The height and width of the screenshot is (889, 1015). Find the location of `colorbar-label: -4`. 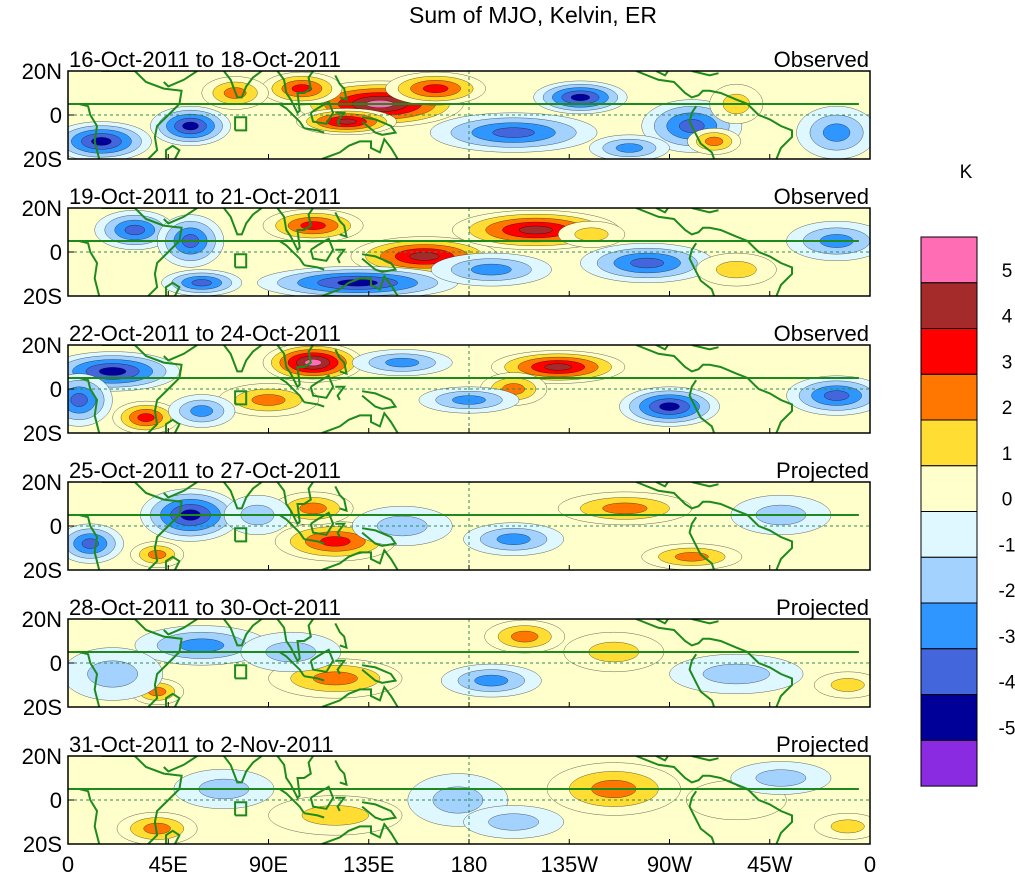

colorbar-label: -4 is located at coordinates (1007, 683).